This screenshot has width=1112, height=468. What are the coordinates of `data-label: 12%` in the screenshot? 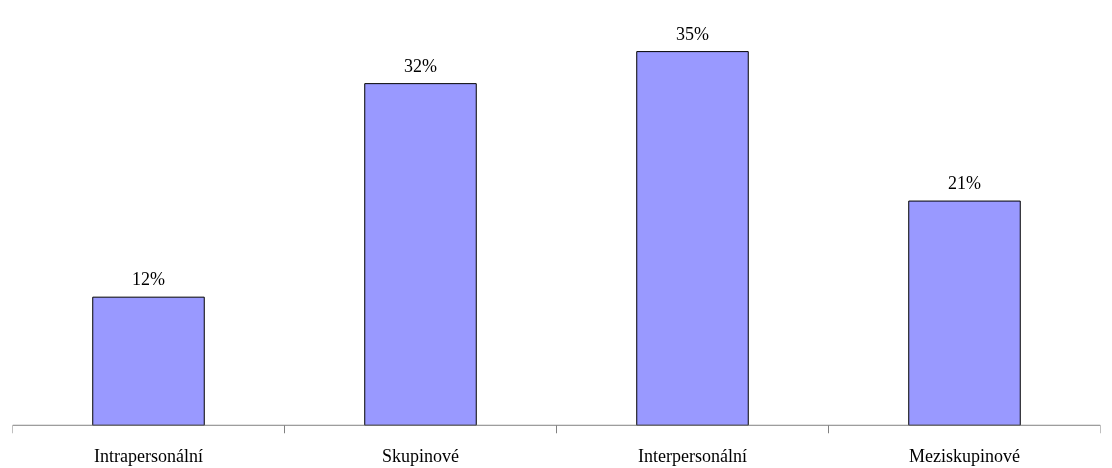 It's located at (148, 279).